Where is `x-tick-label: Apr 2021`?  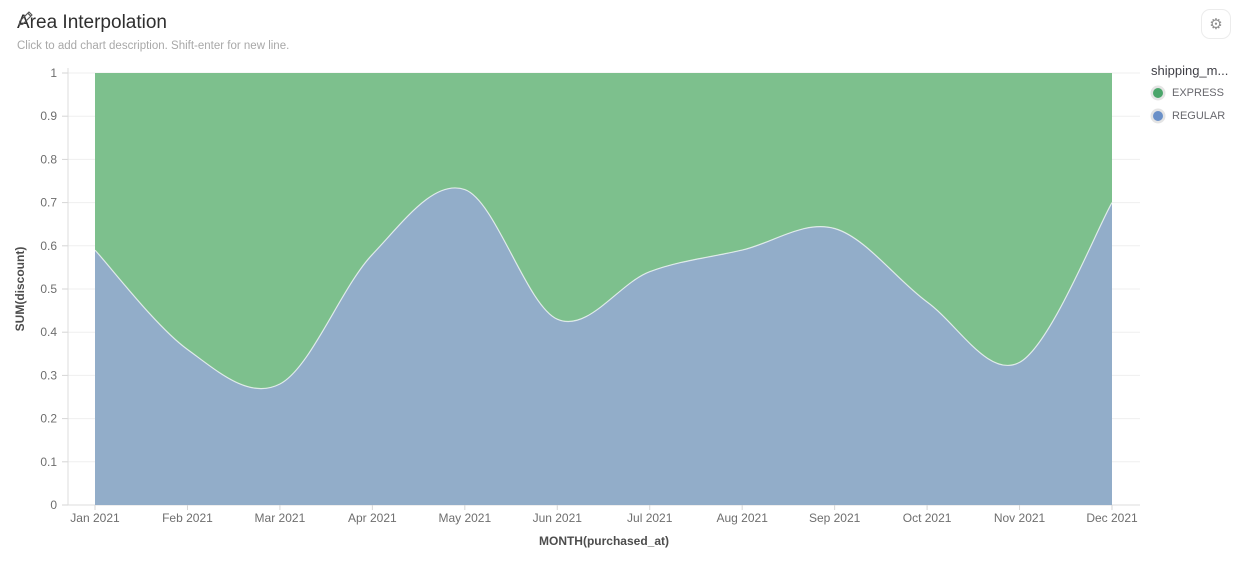 x-tick-label: Apr 2021 is located at coordinates (372, 518).